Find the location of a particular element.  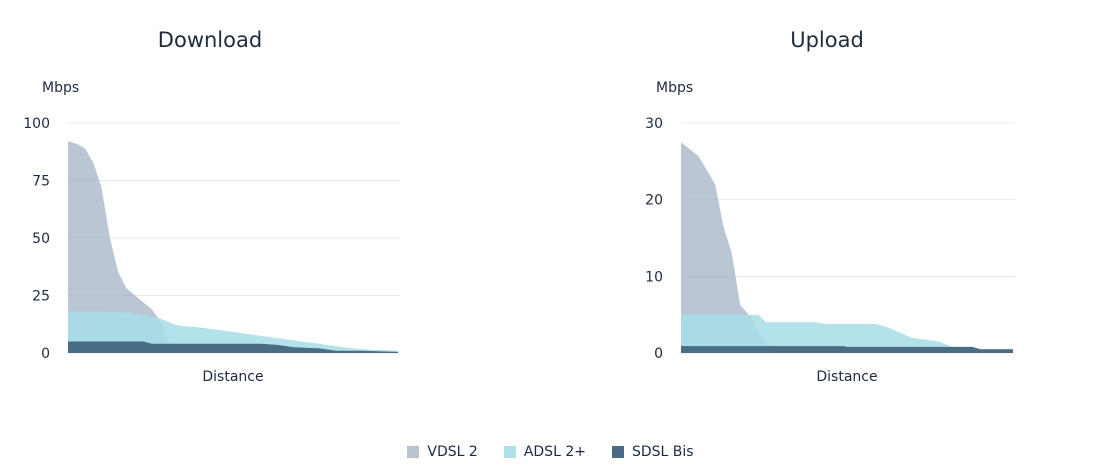

y-tick-label: 10 is located at coordinates (654, 277).